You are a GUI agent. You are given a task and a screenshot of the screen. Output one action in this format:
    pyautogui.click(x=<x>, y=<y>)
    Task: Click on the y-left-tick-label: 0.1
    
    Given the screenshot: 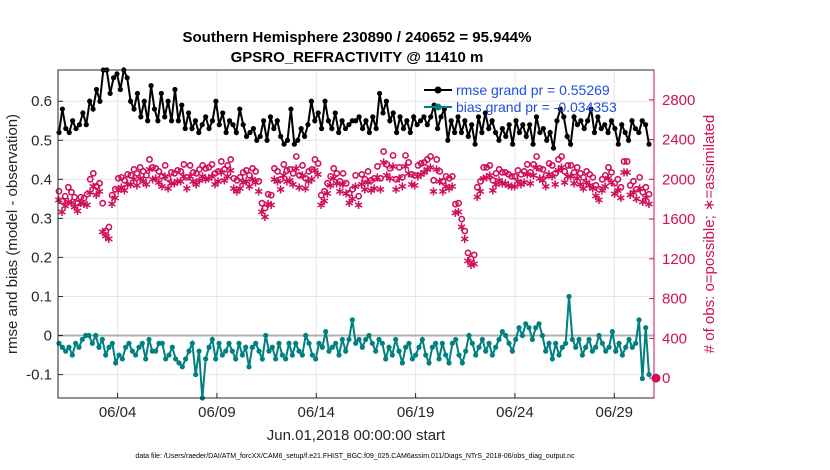 What is the action you would take?
    pyautogui.click(x=41, y=296)
    